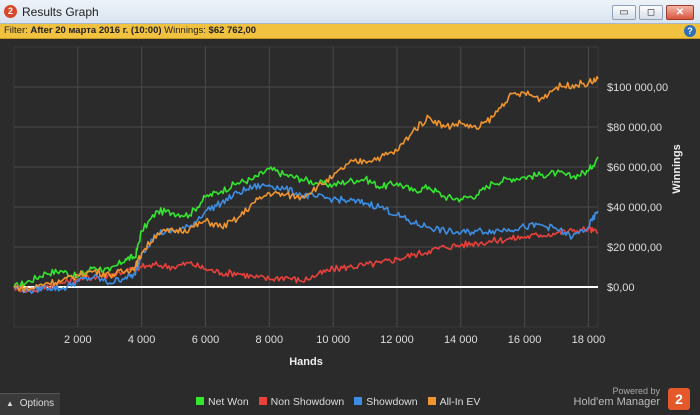 Image resolution: width=700 pixels, height=415 pixels. Describe the element at coordinates (10, 403) in the screenshot. I see `chevron-up-icon: ▲` at that location.